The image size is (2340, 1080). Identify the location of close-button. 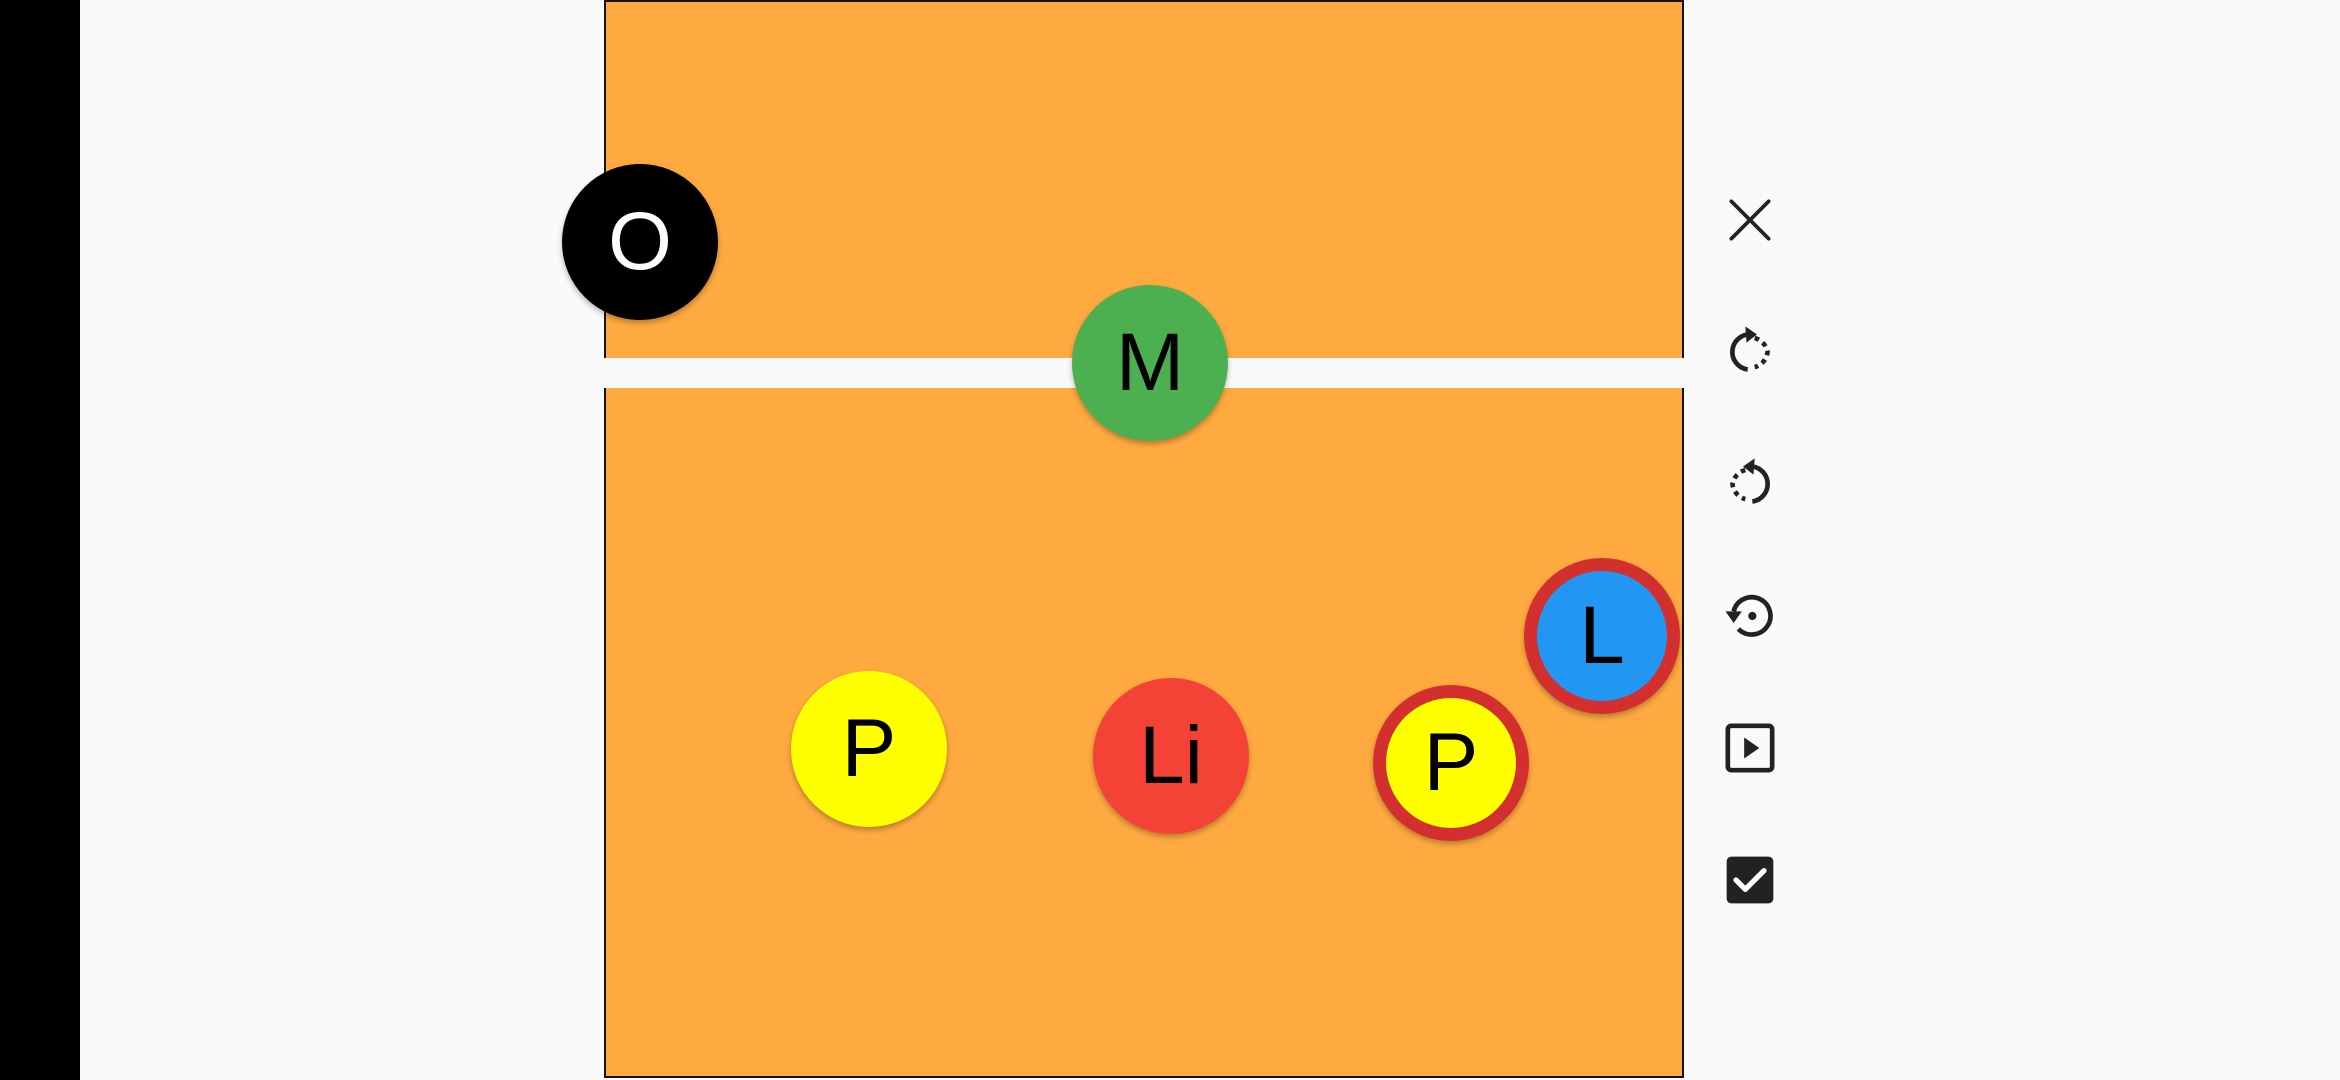
(1750, 220).